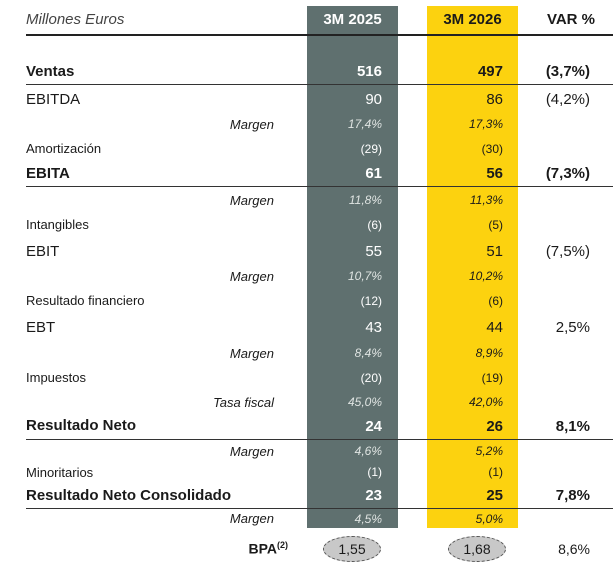  What do you see at coordinates (251, 451) in the screenshot?
I see `margin-label-resultado-neto: Margen` at bounding box center [251, 451].